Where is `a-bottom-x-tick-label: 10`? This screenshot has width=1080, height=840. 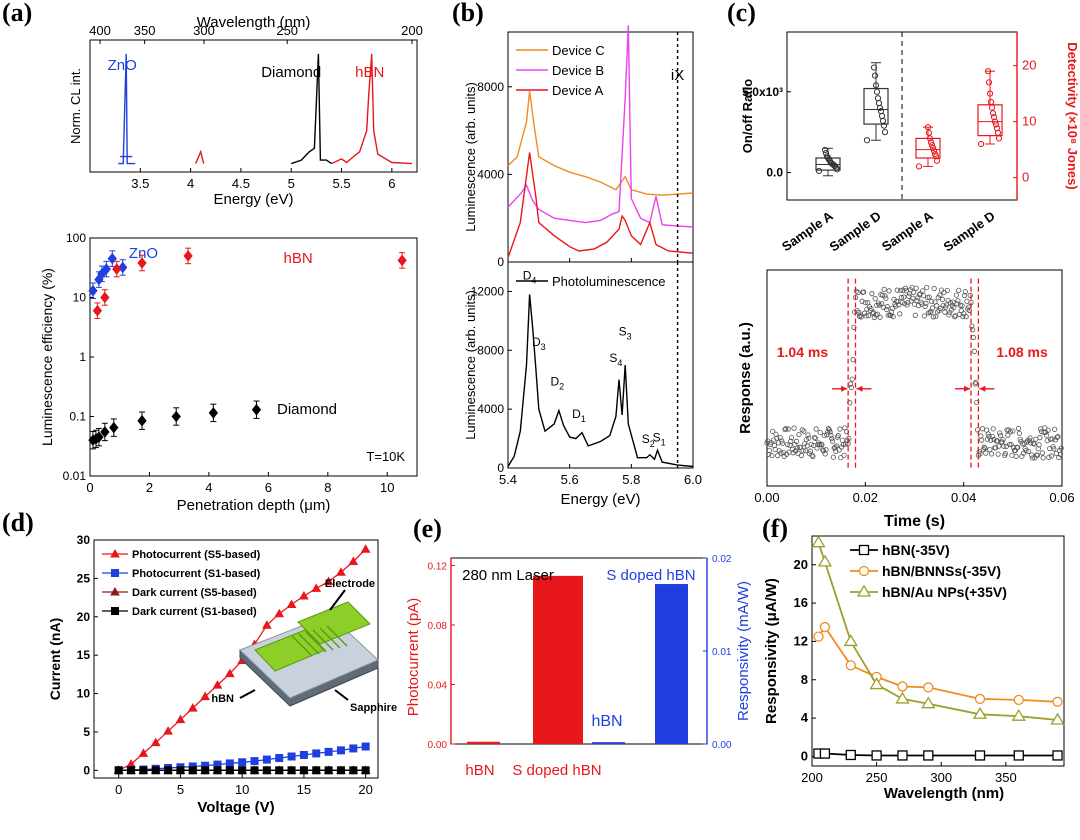
a-bottom-x-tick-label: 10 is located at coordinates (387, 487).